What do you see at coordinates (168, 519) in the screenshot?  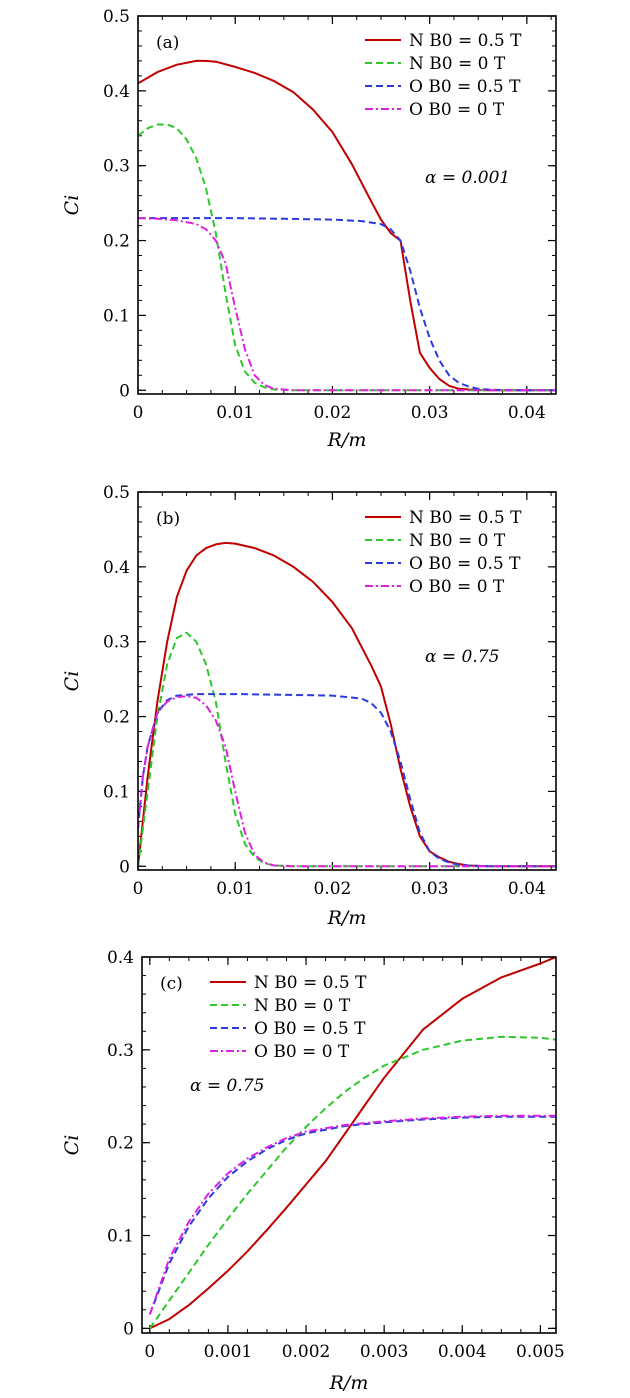 I see `panel-label: (b)` at bounding box center [168, 519].